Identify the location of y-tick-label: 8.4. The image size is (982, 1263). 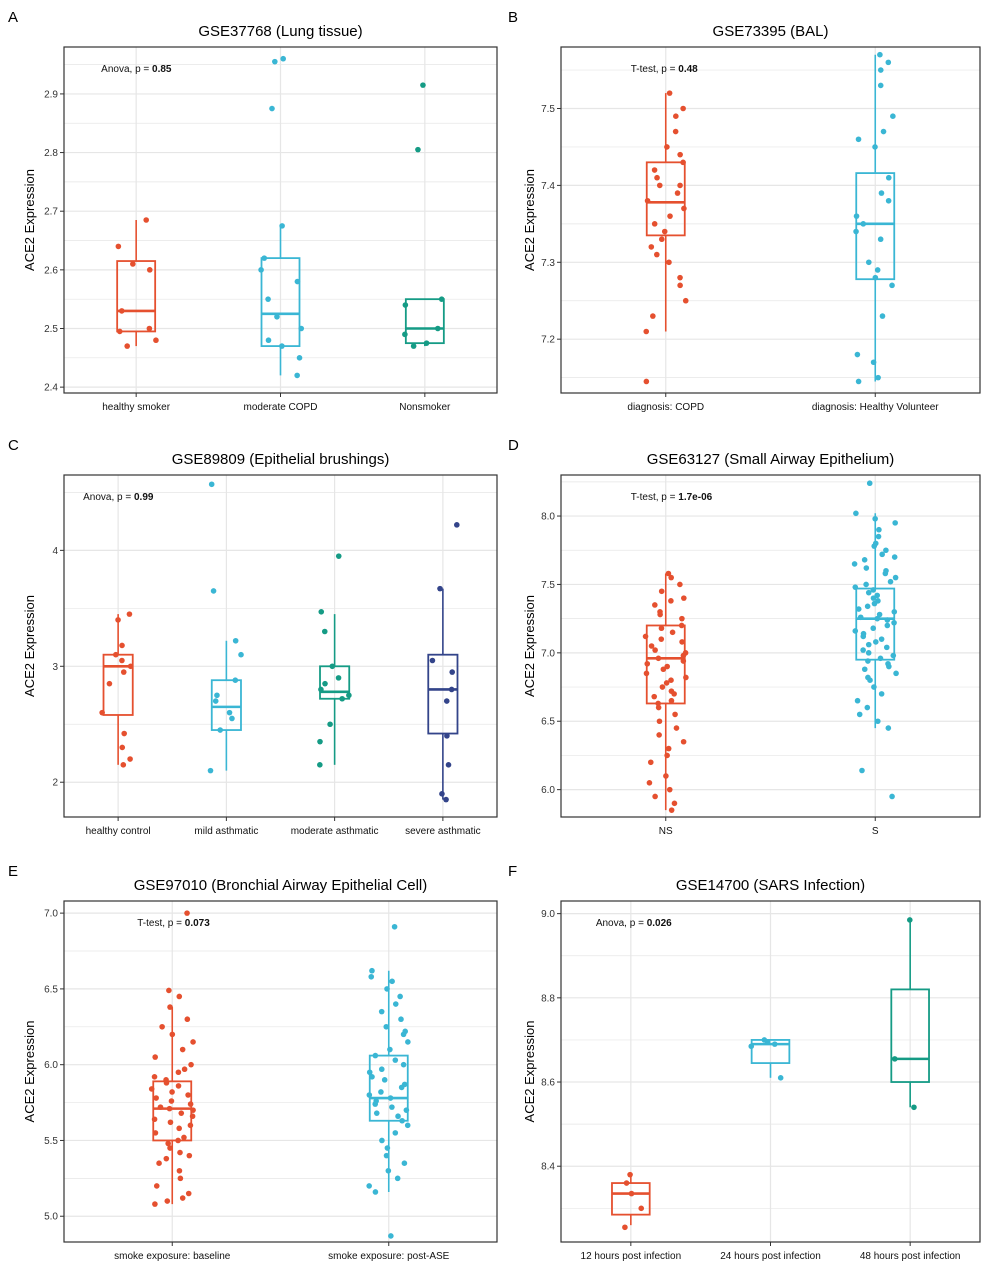
(548, 1167).